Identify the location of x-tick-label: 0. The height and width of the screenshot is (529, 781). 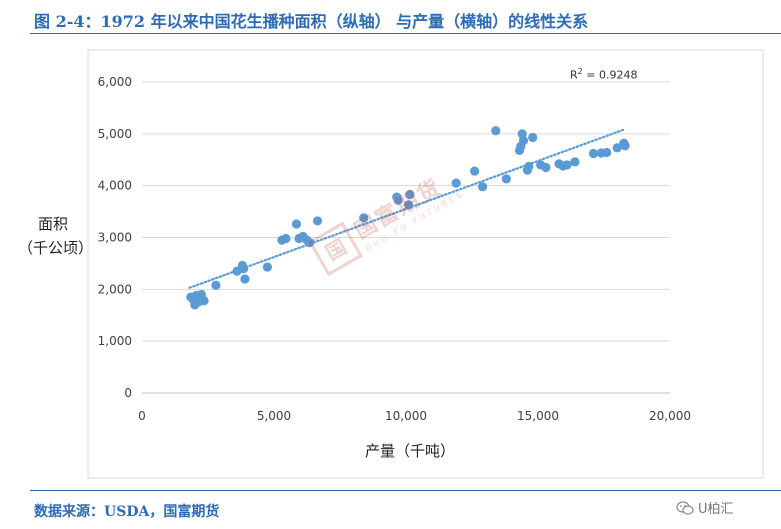
(142, 416).